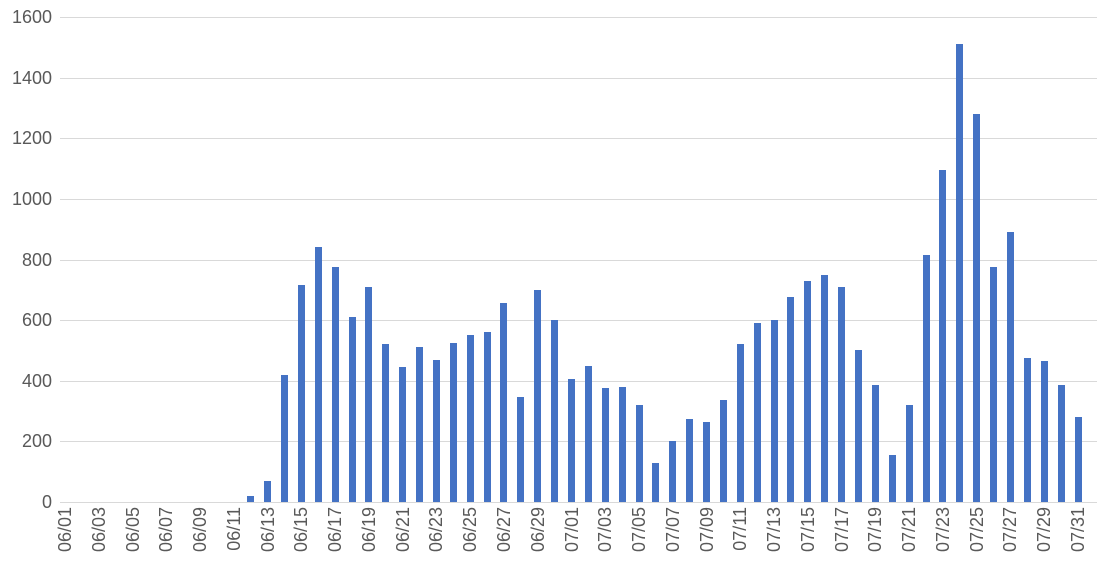  What do you see at coordinates (1061, 443) in the screenshot?
I see `bar-07/30` at bounding box center [1061, 443].